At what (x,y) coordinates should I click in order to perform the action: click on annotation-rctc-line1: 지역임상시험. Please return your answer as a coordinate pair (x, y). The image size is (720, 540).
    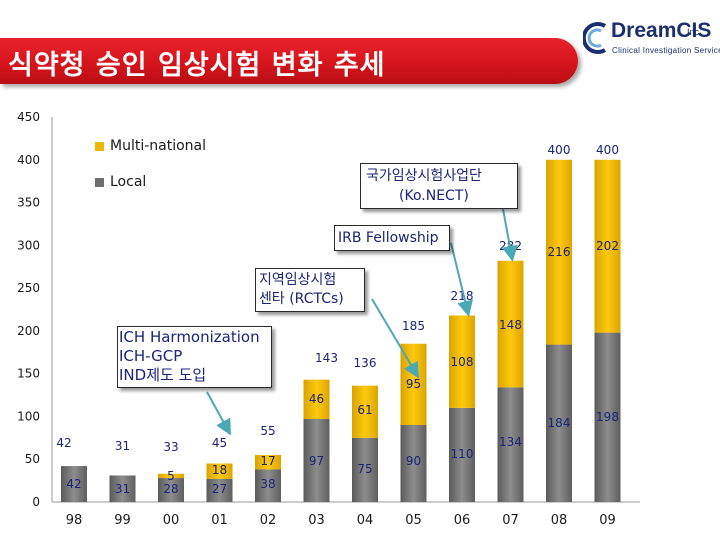
    Looking at the image, I should click on (298, 280).